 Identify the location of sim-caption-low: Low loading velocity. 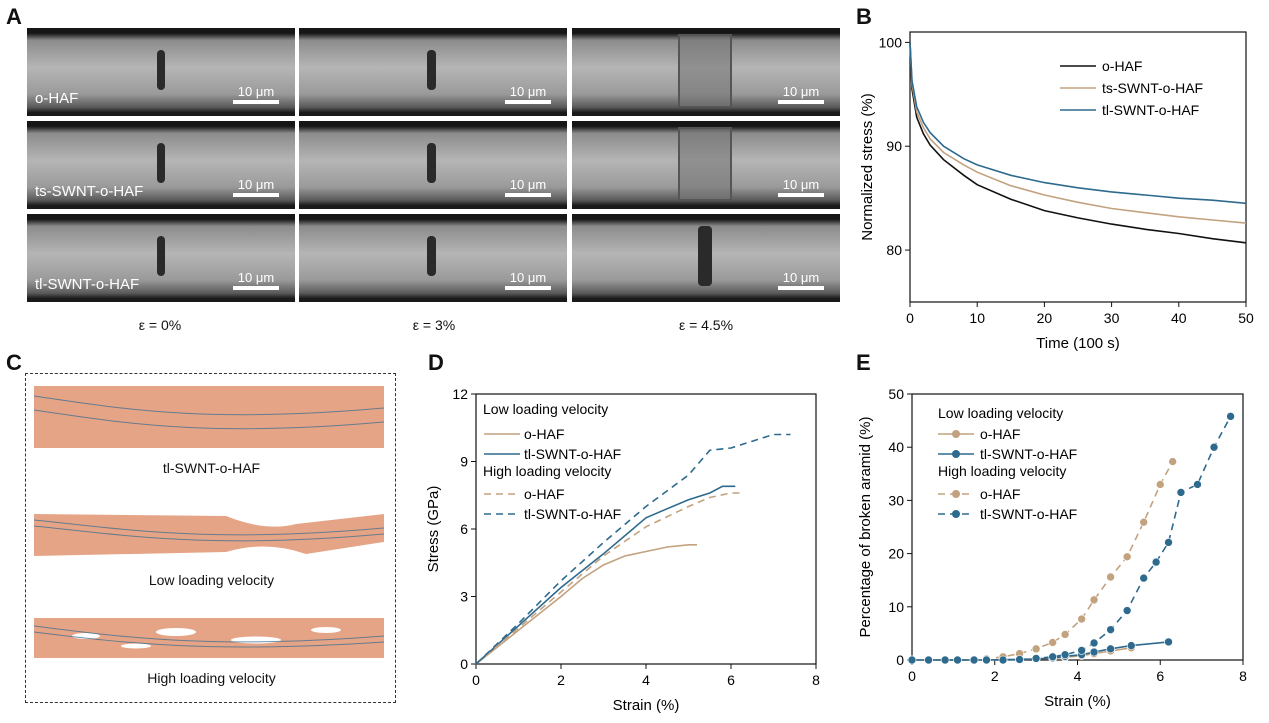
(211, 580).